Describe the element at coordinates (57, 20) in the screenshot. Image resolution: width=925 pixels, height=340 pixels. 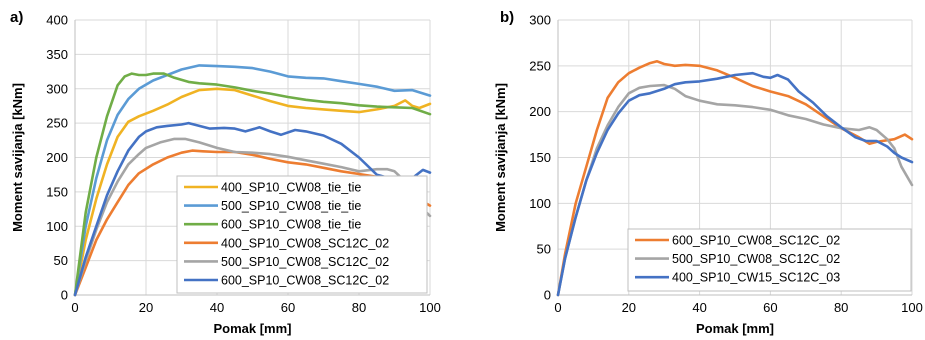
I see `y-tick-label: 400` at that location.